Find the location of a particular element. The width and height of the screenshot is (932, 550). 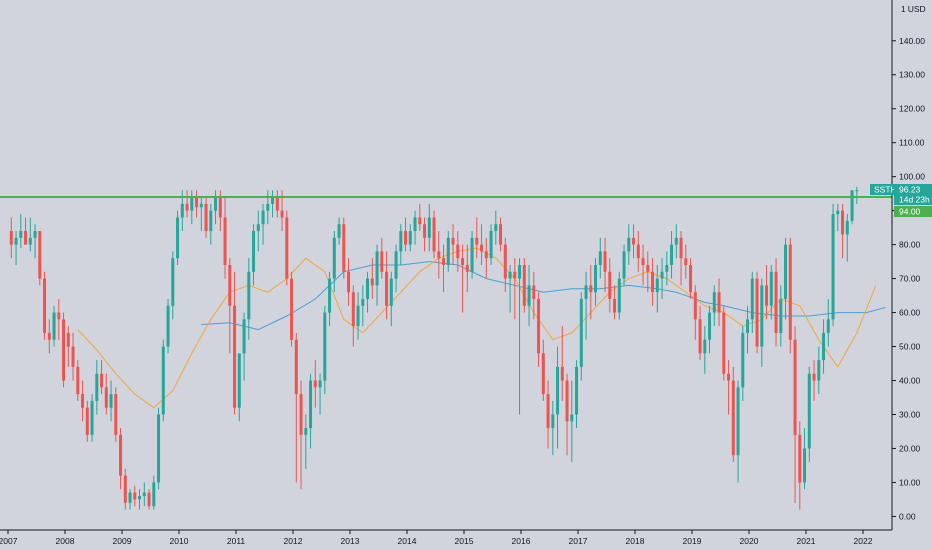

time-tick-label: 2016 is located at coordinates (521, 541).